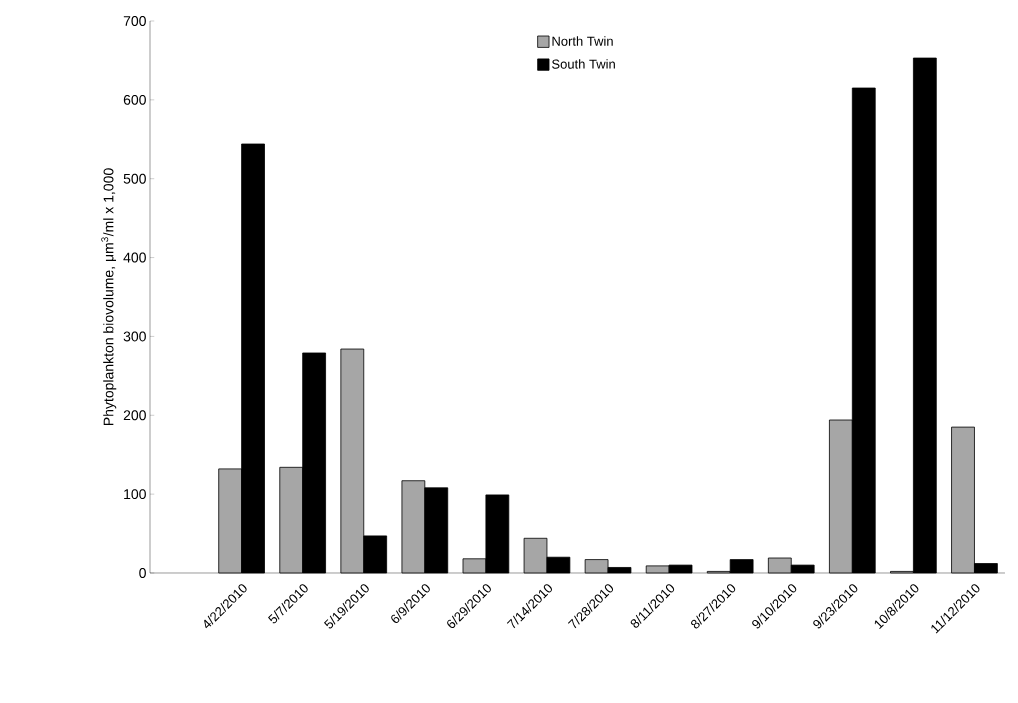 This screenshot has height=703, width=1018. Describe the element at coordinates (582, 41) in the screenshot. I see `legend-label: North Twin` at that location.